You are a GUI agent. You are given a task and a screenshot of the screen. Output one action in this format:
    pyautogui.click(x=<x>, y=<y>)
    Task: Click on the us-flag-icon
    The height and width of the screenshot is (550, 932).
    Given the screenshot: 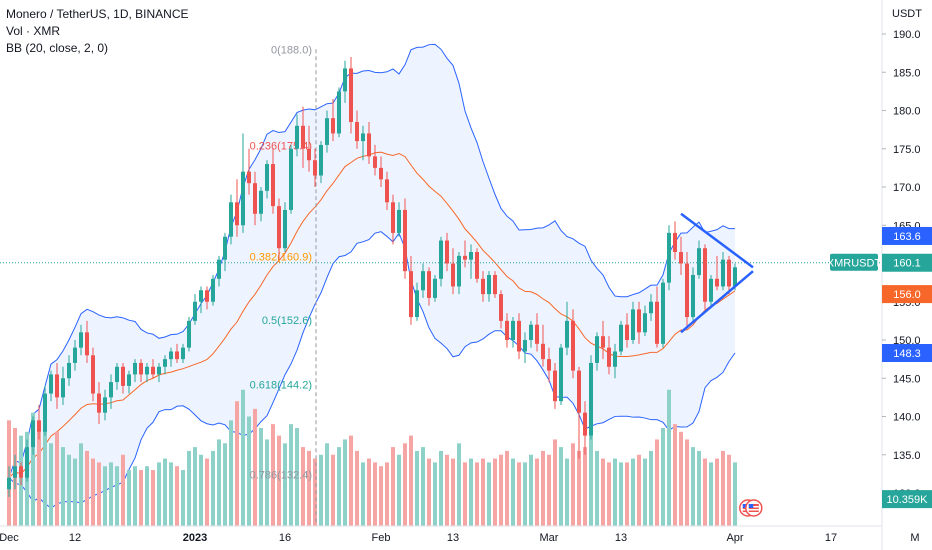 What is the action you would take?
    pyautogui.click(x=754, y=508)
    